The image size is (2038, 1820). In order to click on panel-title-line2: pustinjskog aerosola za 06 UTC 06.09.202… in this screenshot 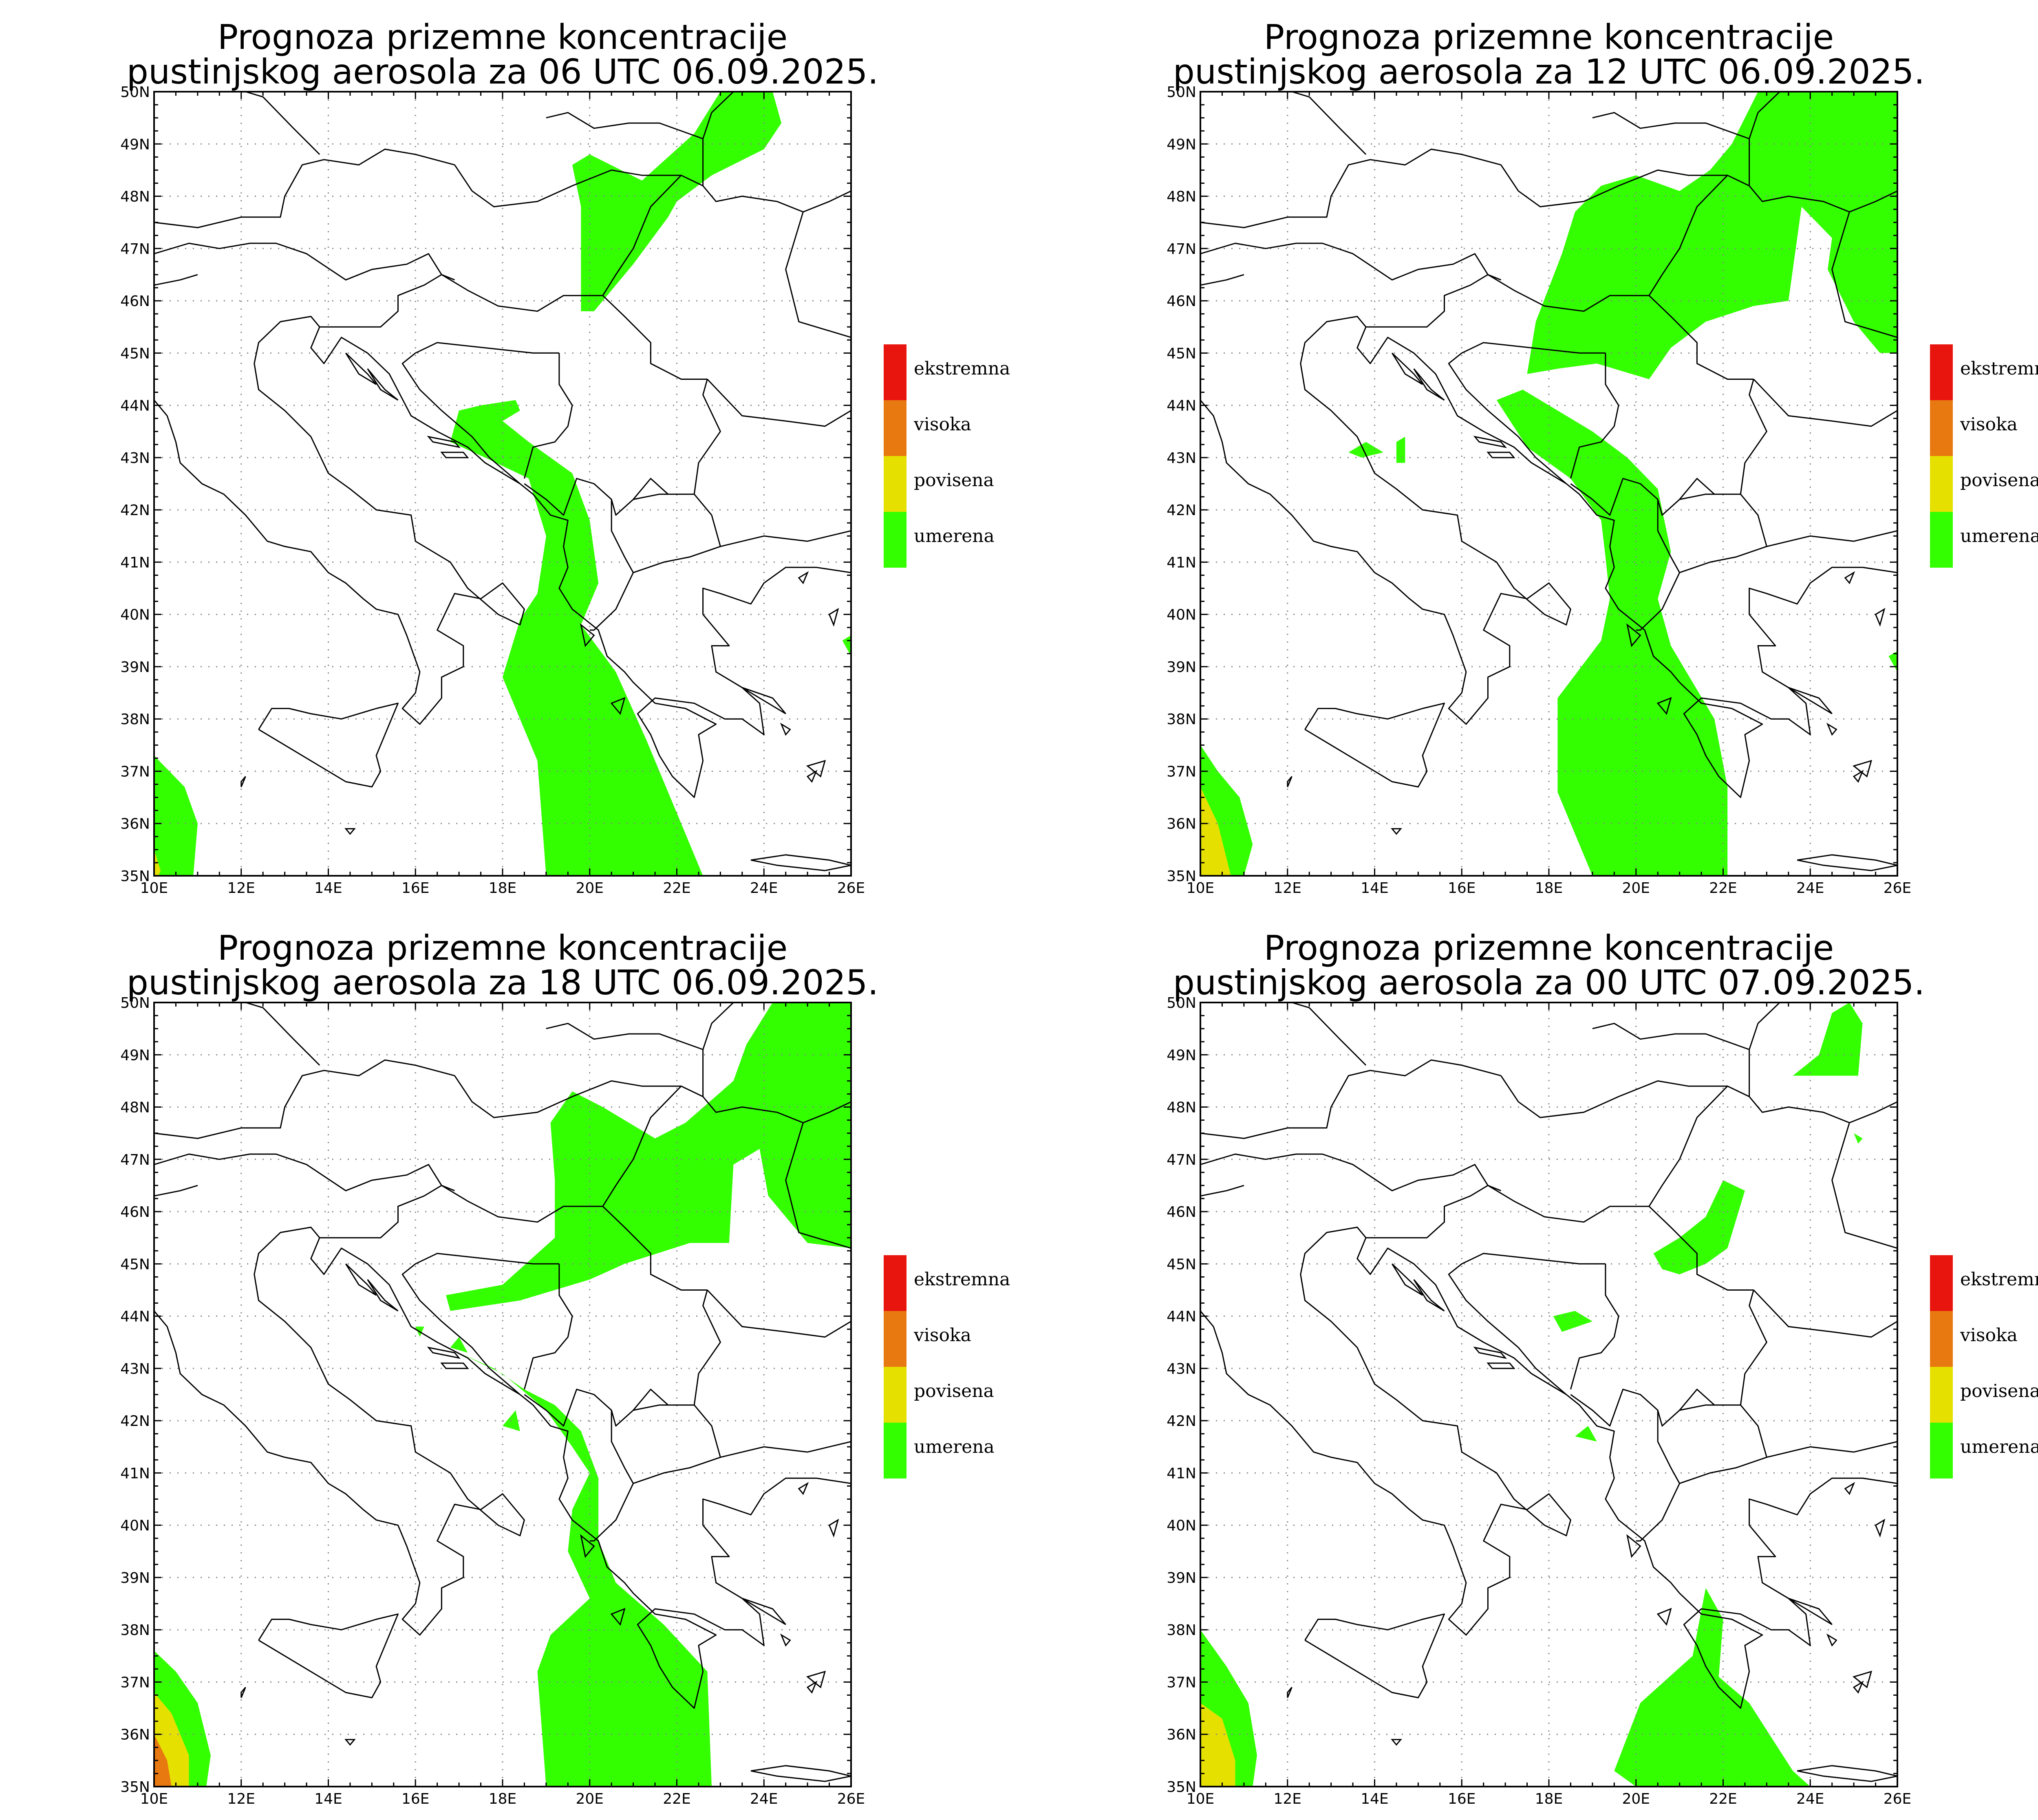, I will do `click(503, 72)`.